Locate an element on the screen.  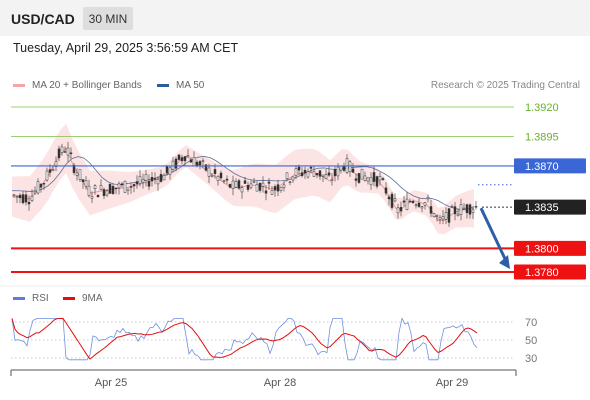
ma50-line is located at coordinates (243, 183).